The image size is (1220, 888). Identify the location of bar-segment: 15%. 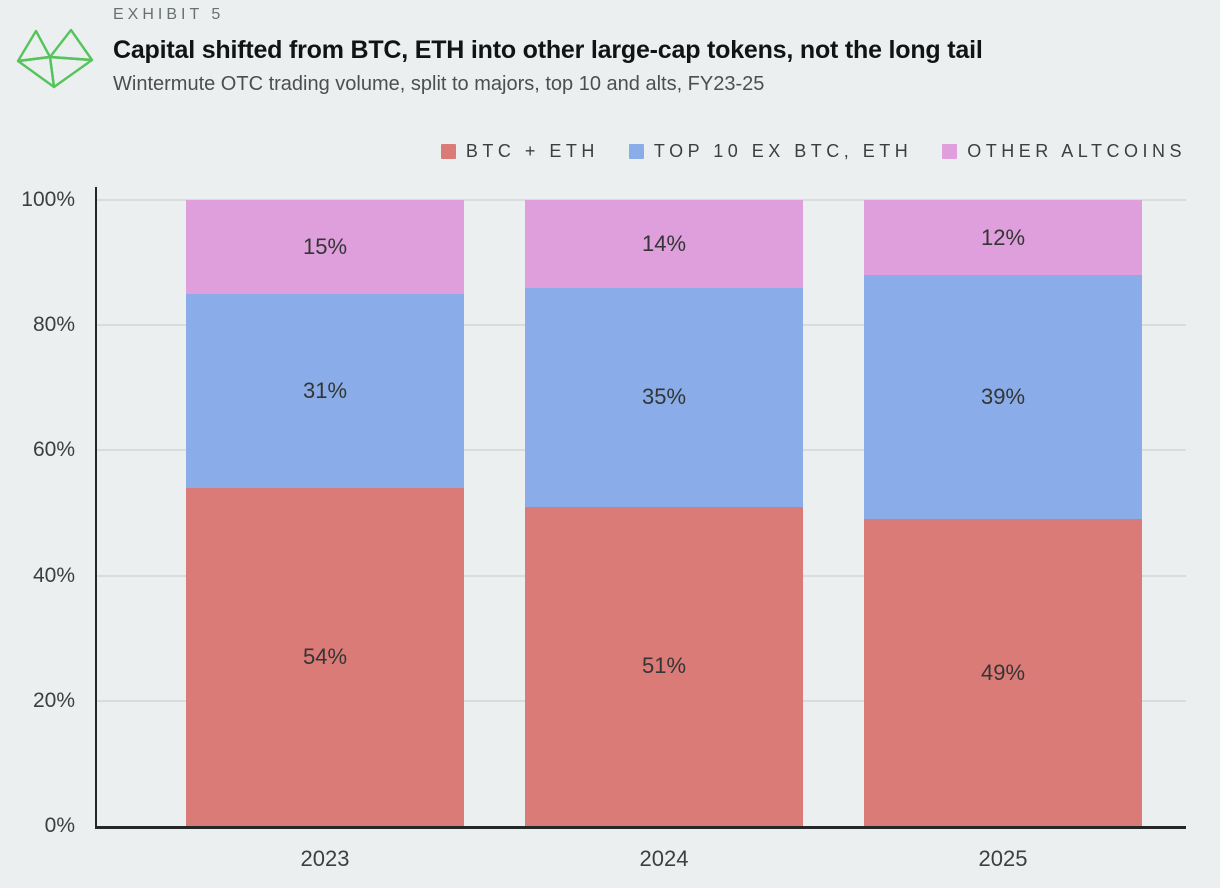
(325, 247).